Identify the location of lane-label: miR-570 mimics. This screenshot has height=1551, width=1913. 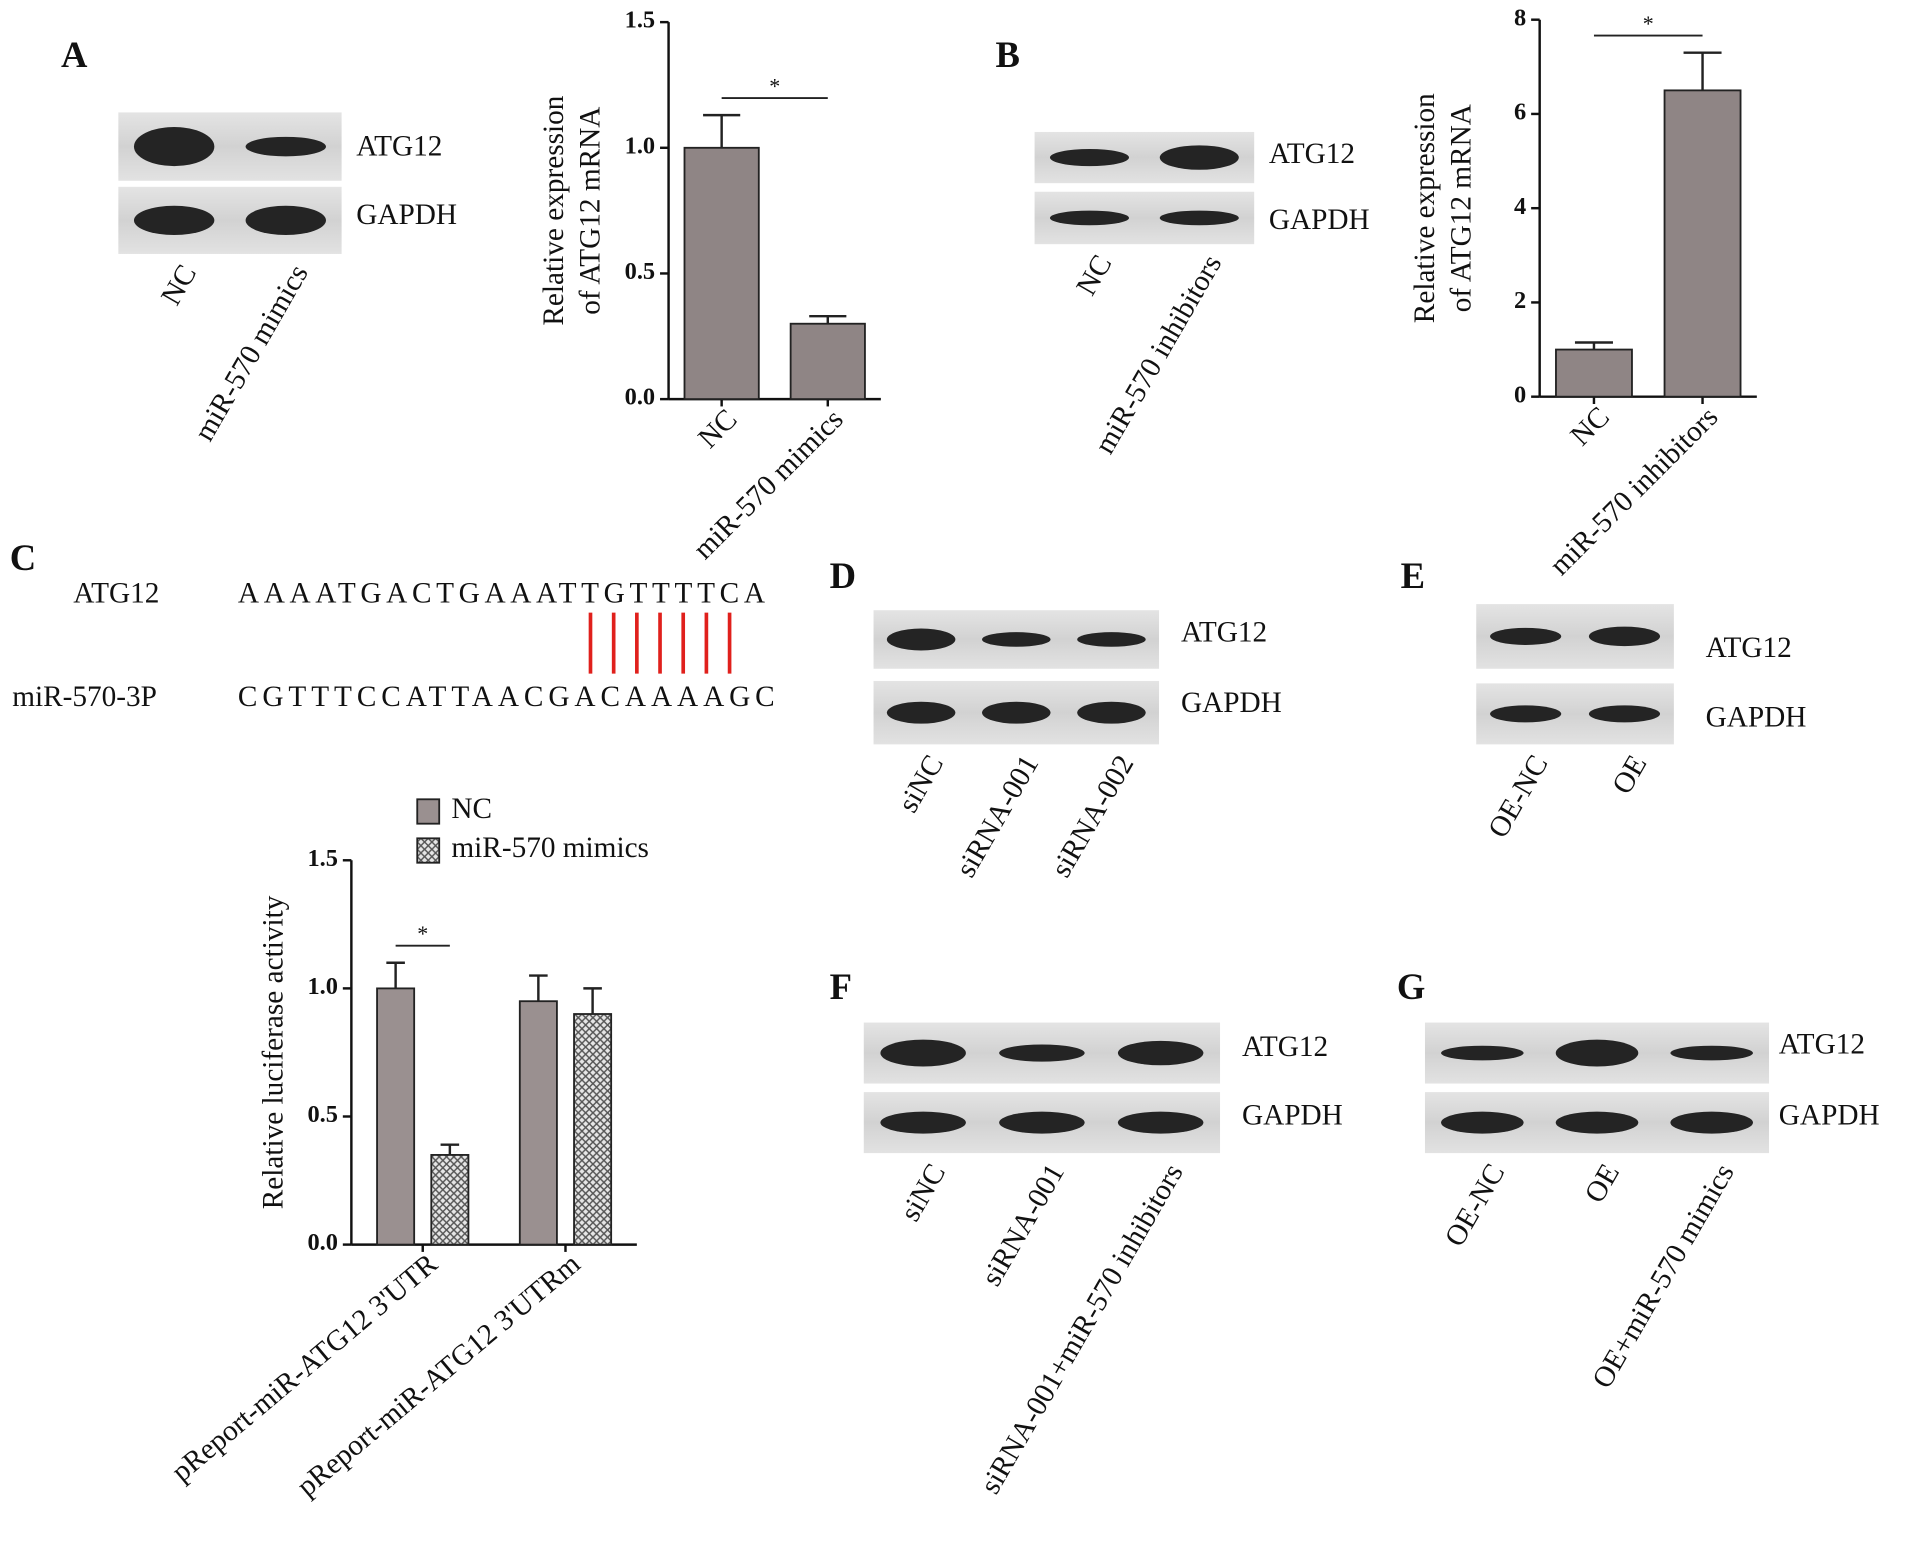
(251, 352).